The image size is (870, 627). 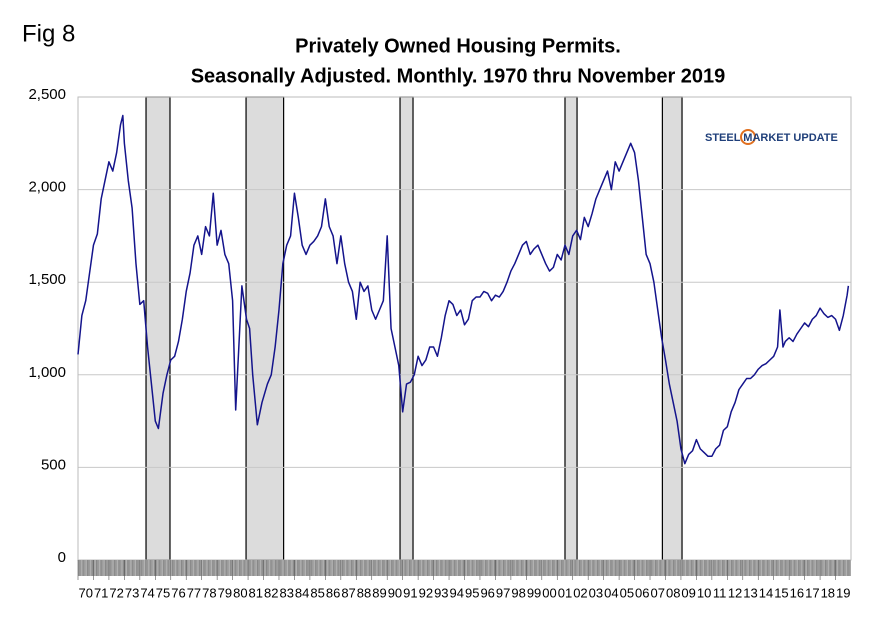 What do you see at coordinates (85, 592) in the screenshot?
I see `x-tick-label: 70` at bounding box center [85, 592].